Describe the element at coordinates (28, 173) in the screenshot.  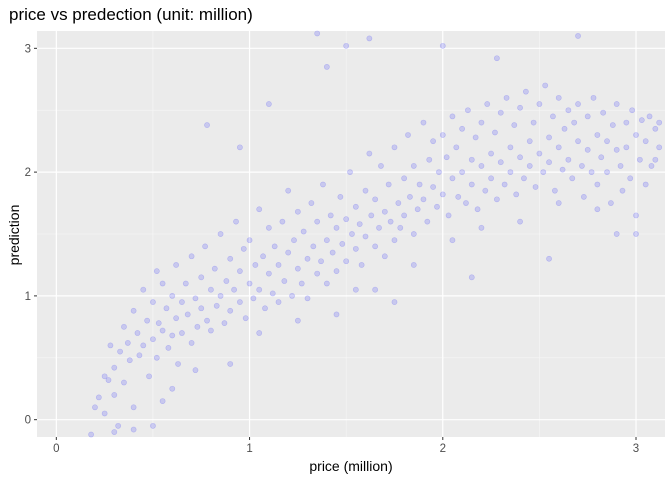
I see `y-tick-label: 2` at that location.